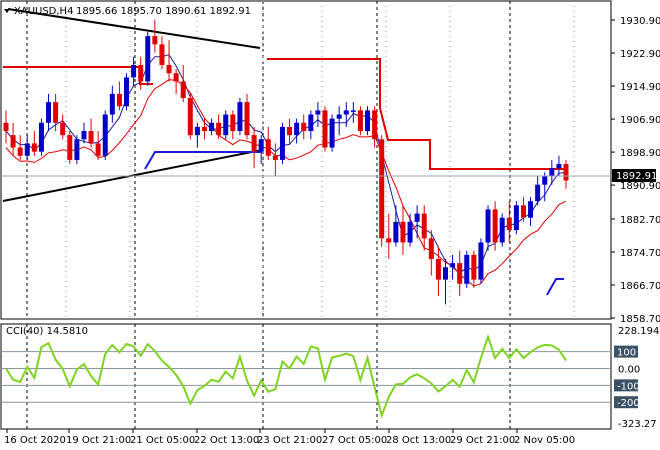 Image resolution: width=660 pixels, height=450 pixels. I want to click on upper-trendline, so click(134, 28).